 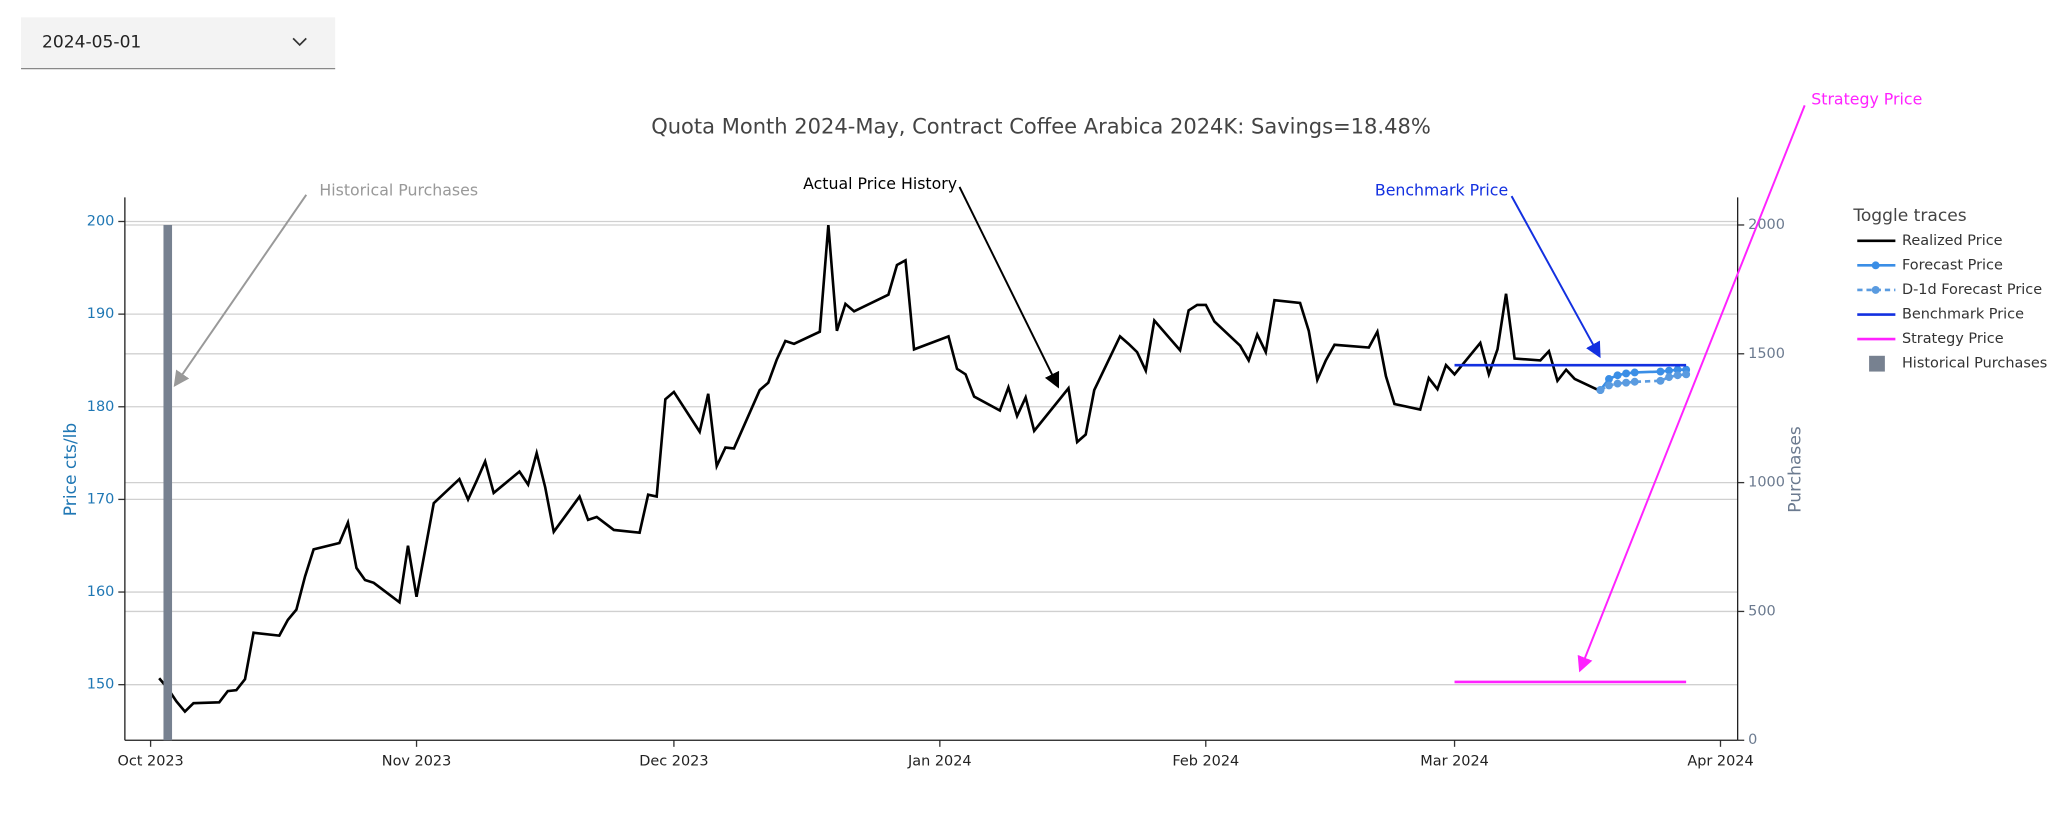 What do you see at coordinates (1720, 761) in the screenshot?
I see `x-tick-label: Apr 2024` at bounding box center [1720, 761].